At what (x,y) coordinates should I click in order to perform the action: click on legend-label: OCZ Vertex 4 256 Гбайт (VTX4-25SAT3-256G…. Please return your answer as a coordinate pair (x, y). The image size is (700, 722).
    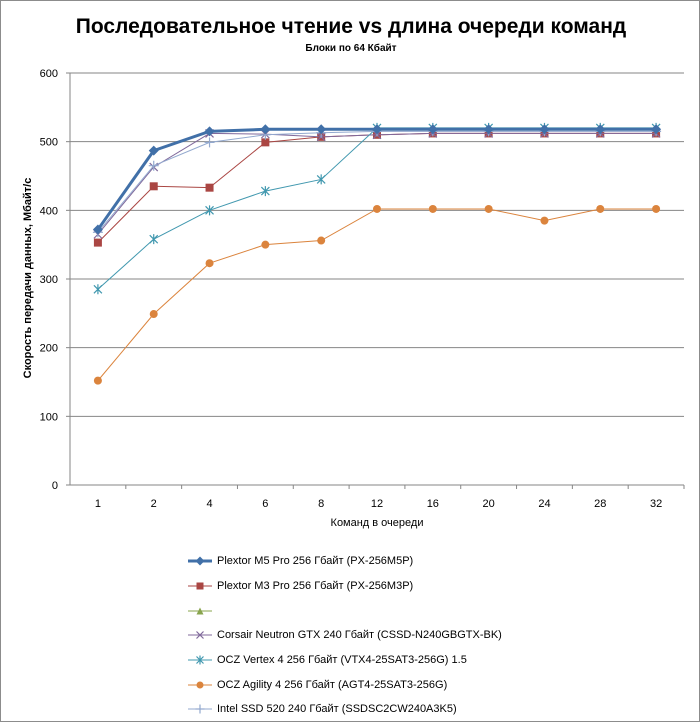
    Looking at the image, I should click on (342, 660).